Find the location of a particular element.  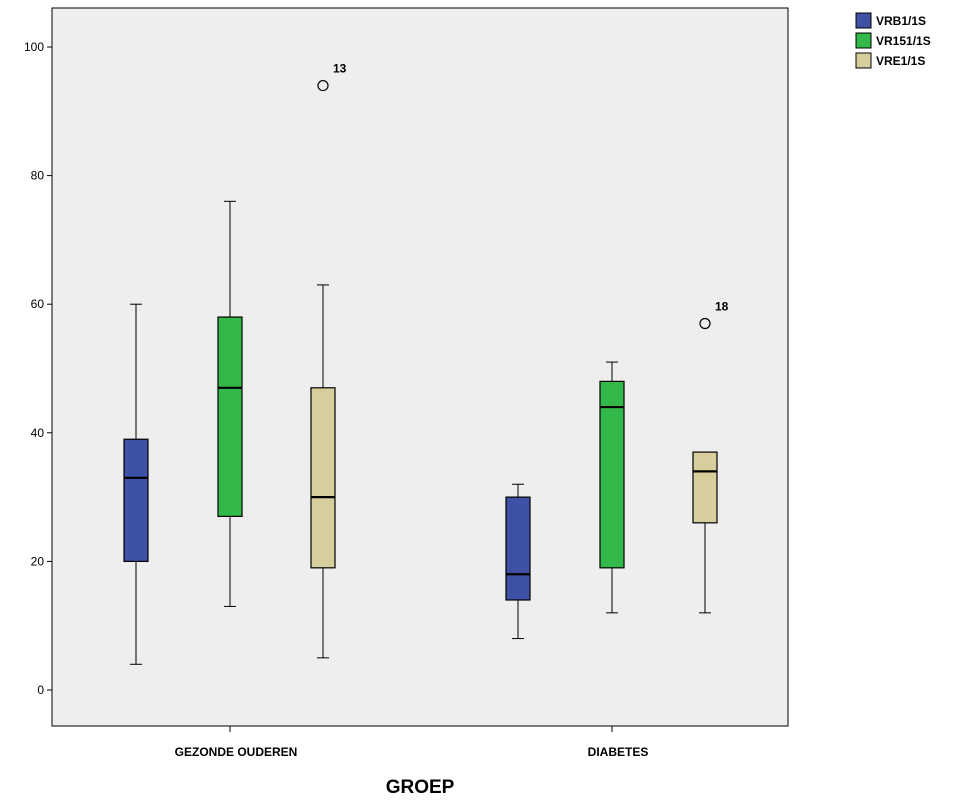

legend: VRB1/1S VR151/1S VRE1/1S is located at coordinates (893, 40).